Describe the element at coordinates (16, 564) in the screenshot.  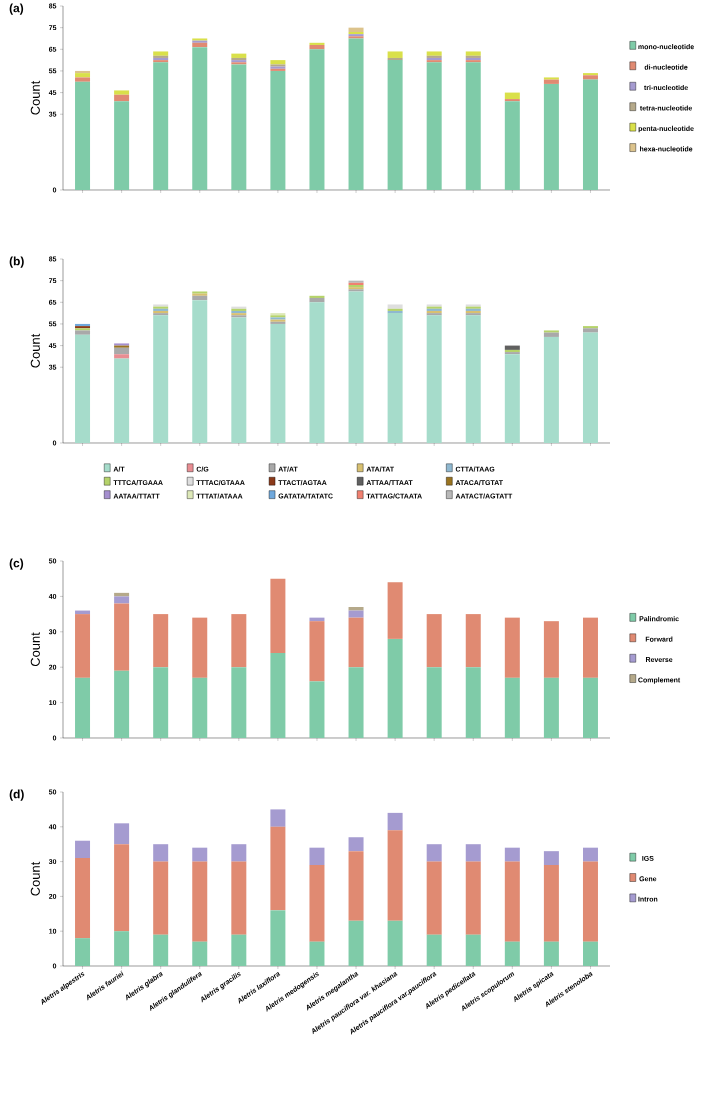
I see `chart-title: (c)` at that location.